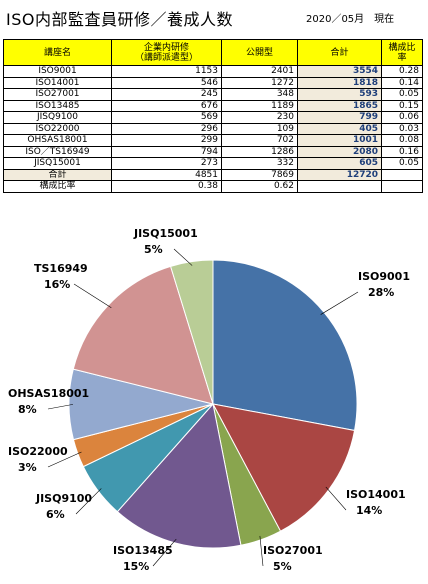  Describe the element at coordinates (38, 451) in the screenshot. I see `pie-label: ISO22000` at that location.